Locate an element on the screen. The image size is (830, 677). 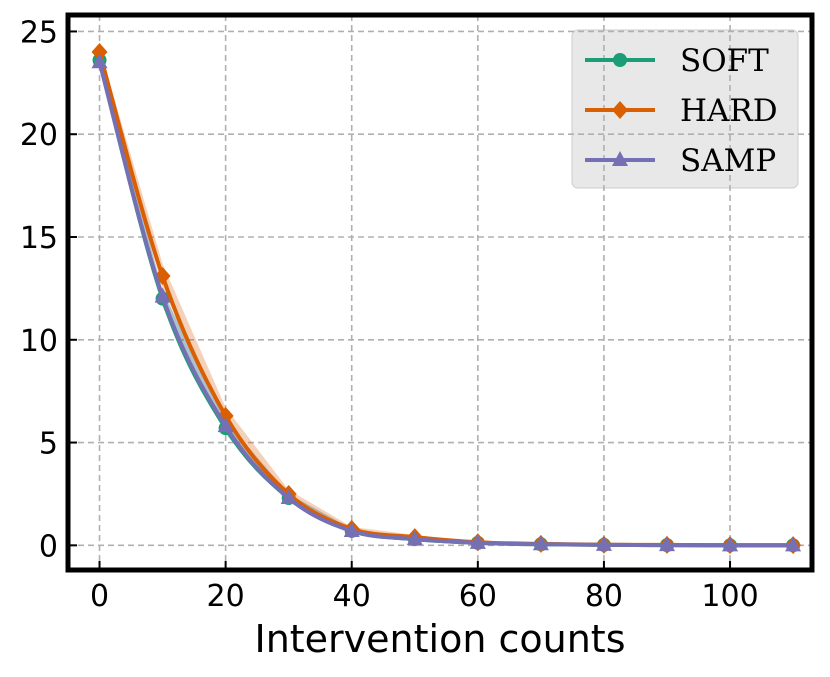
y-tick-label: 5 is located at coordinates (48, 444).